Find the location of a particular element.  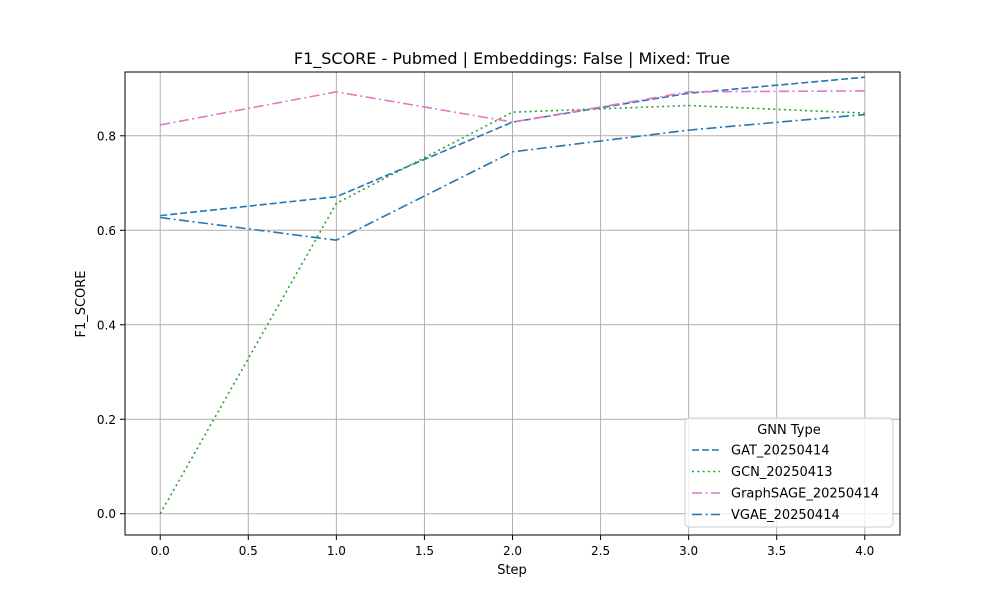

legend-title: GNN Type is located at coordinates (789, 430).